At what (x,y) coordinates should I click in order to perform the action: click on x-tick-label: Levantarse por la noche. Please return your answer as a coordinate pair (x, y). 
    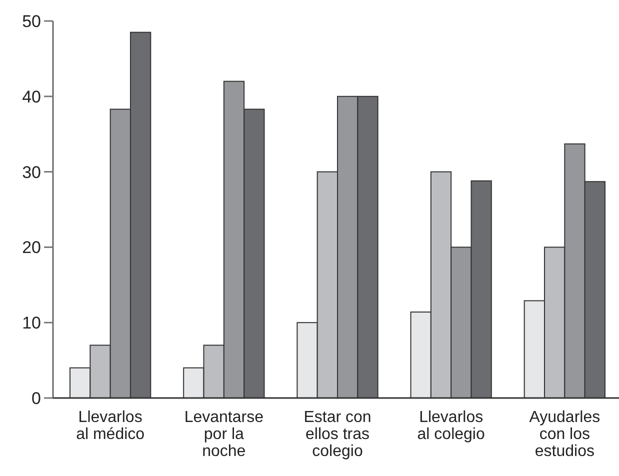
    Looking at the image, I should click on (224, 434).